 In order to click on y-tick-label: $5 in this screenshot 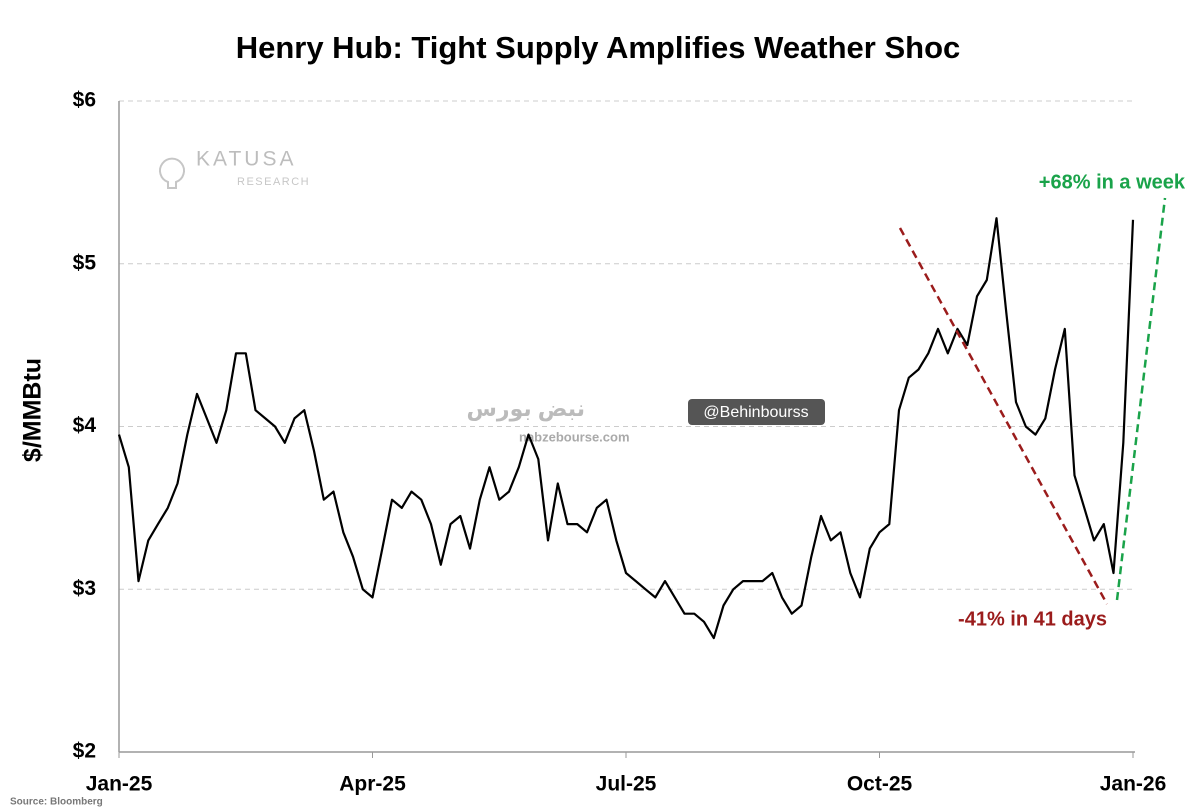, I will do `click(85, 262)`.